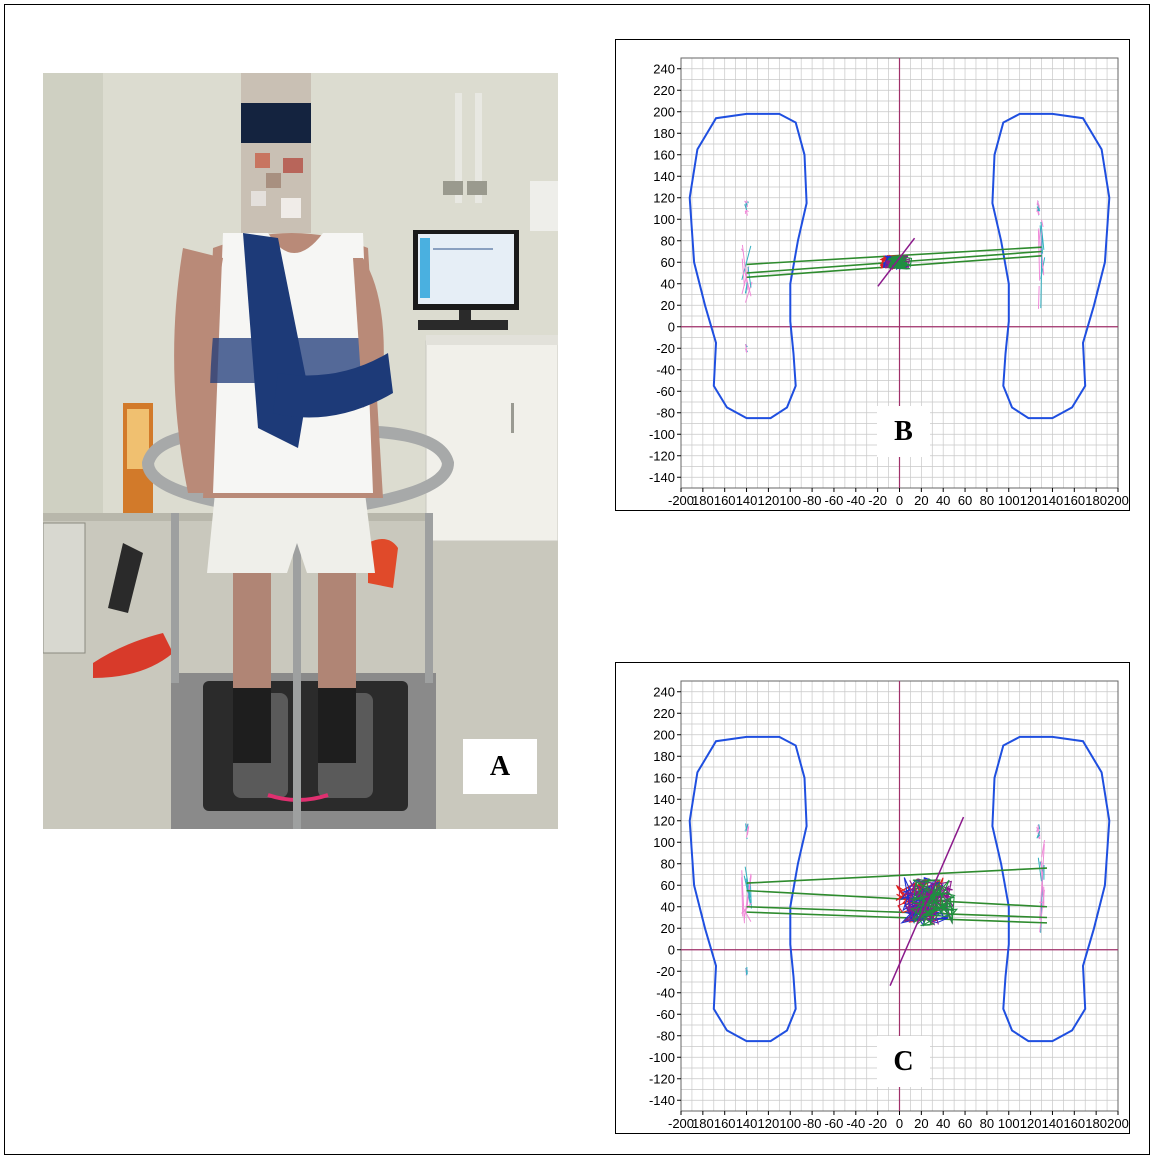  I want to click on panel-b-label: B, so click(903, 431).